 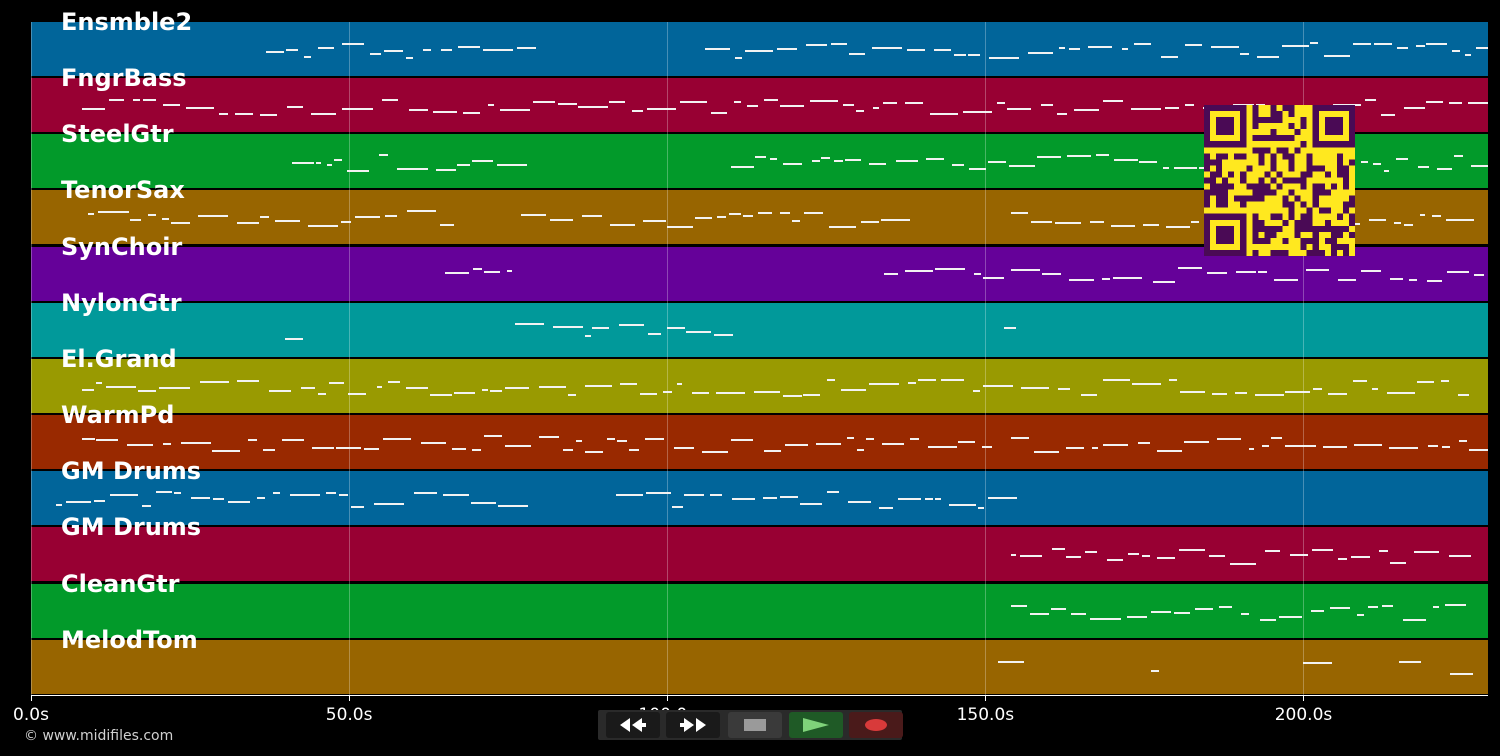 I want to click on record-icon, so click(x=876, y=725).